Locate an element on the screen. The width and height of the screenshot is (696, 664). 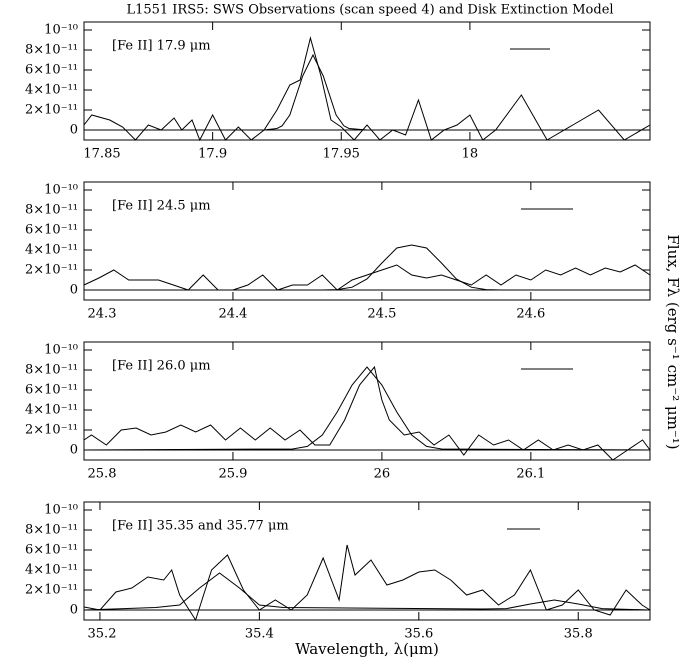
x-tick-label: 24.5 is located at coordinates (381, 314).